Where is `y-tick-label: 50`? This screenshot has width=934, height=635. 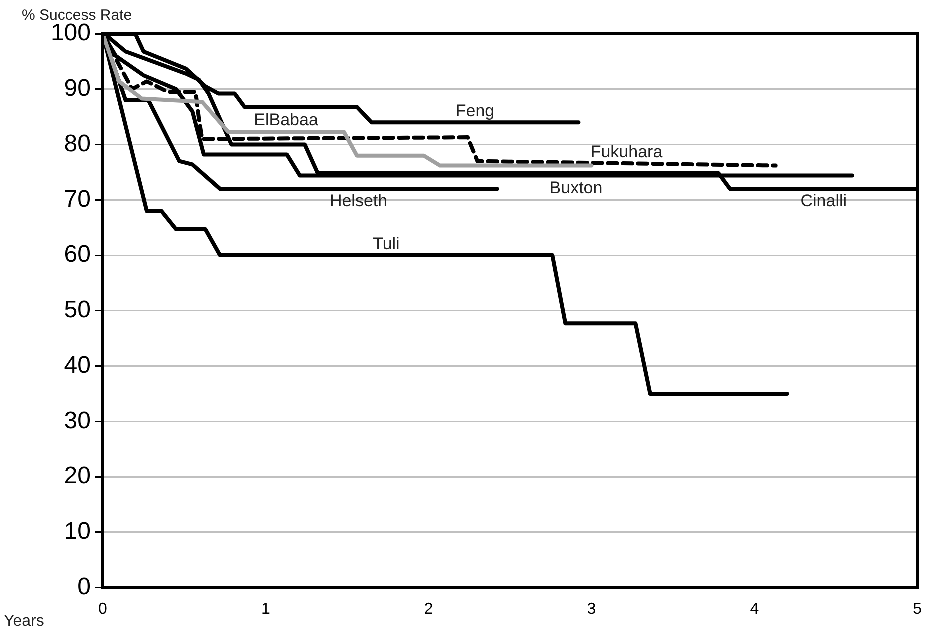
y-tick-label: 50 is located at coordinates (77, 310).